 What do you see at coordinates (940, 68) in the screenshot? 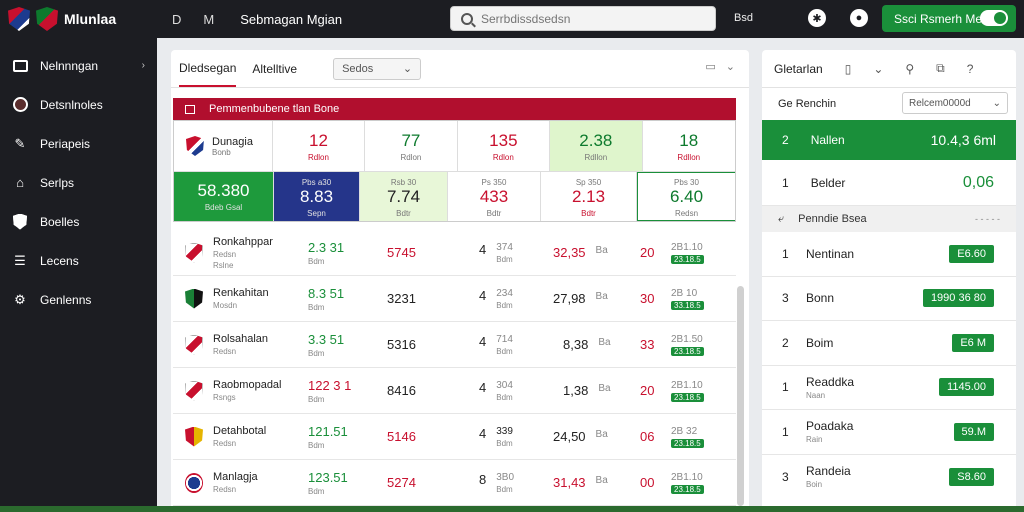
I see `share-icon: ⧉` at bounding box center [940, 68].